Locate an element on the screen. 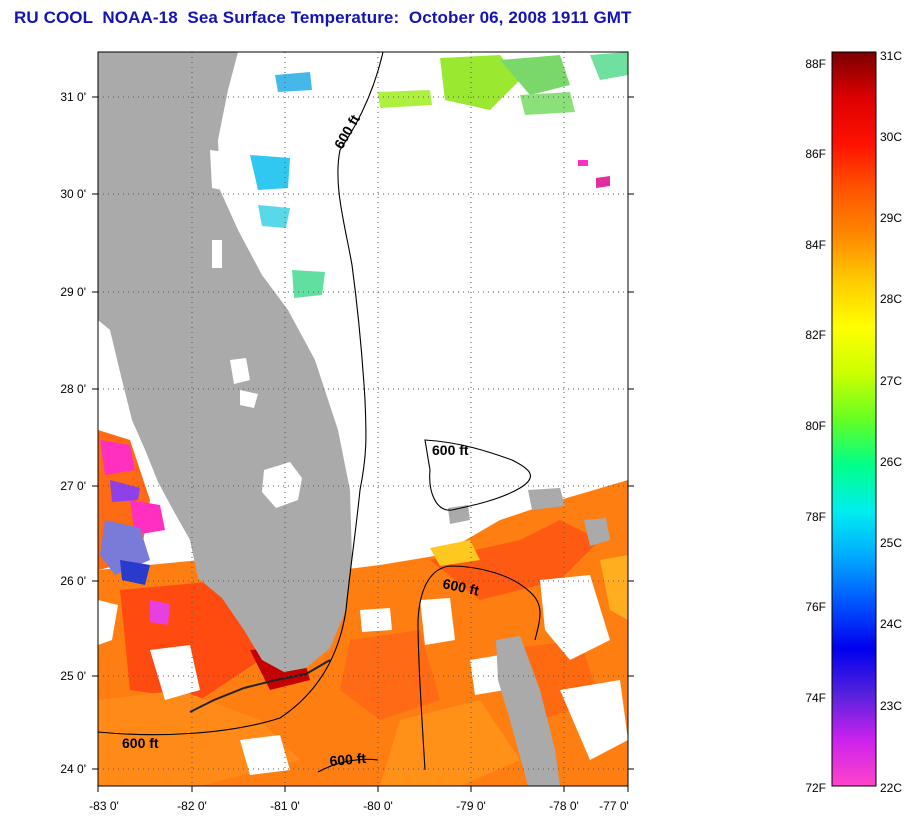  colorbar-fahrenheit-labels: 88F 86F 84F 82F 80F 78F 76F 74F 72F is located at coordinates (815, 426).